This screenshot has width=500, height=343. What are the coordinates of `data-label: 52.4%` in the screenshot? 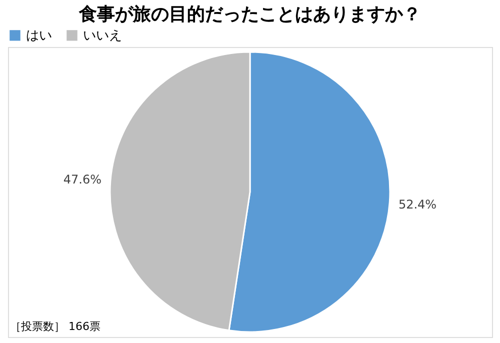 It's located at (417, 205).